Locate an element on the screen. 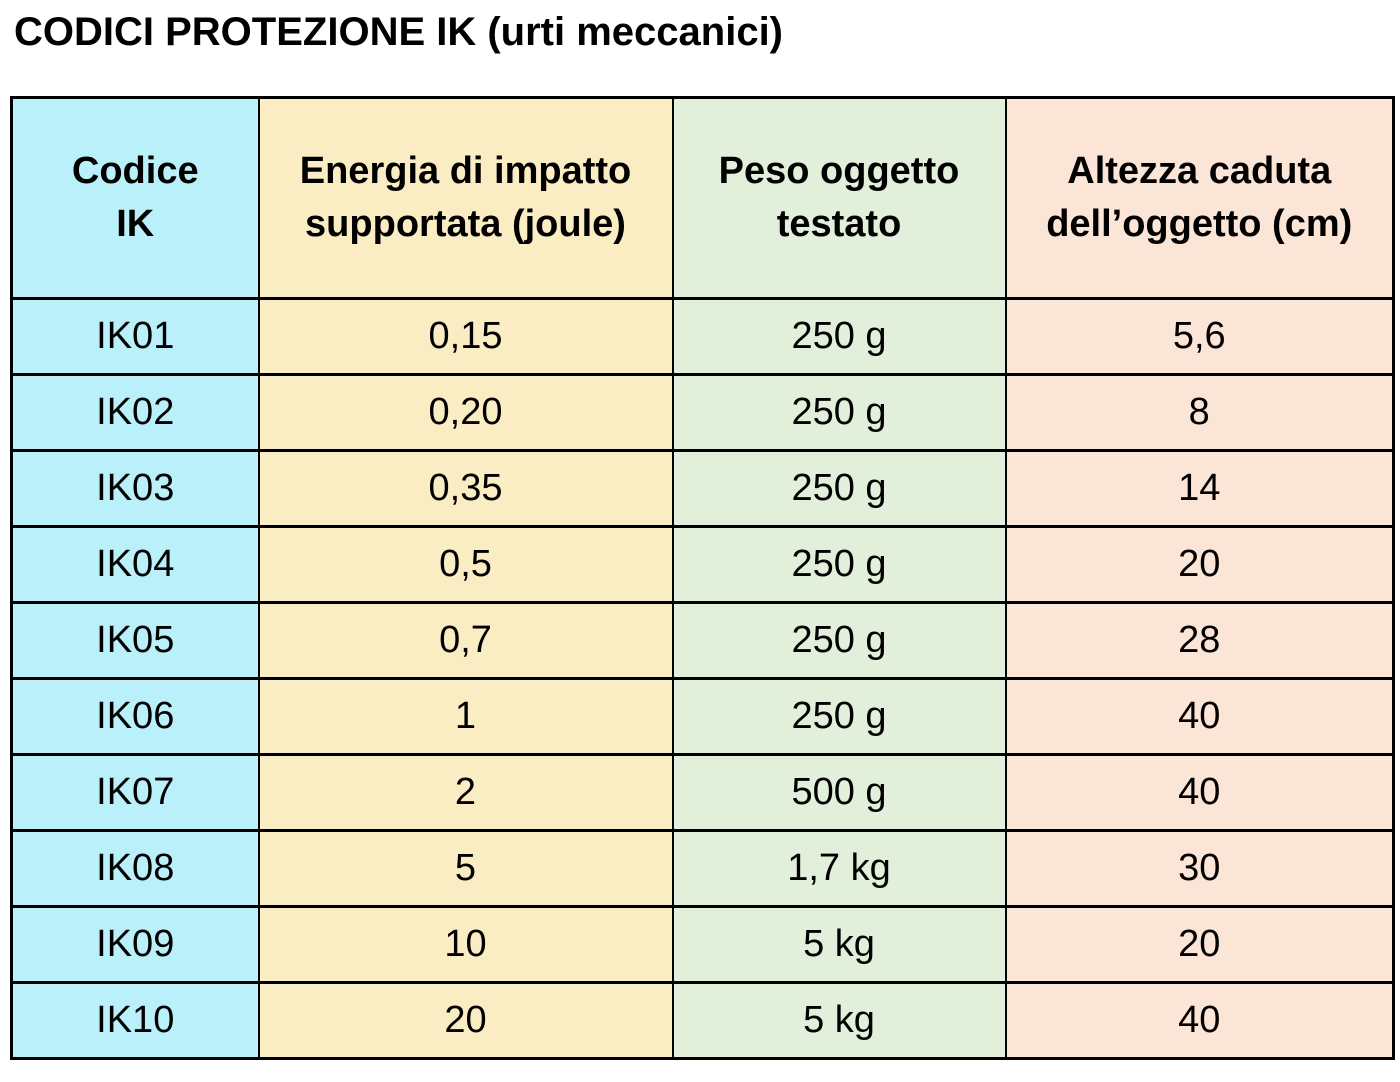 The height and width of the screenshot is (1082, 1400). cell-energia: 0,7 is located at coordinates (465, 640).